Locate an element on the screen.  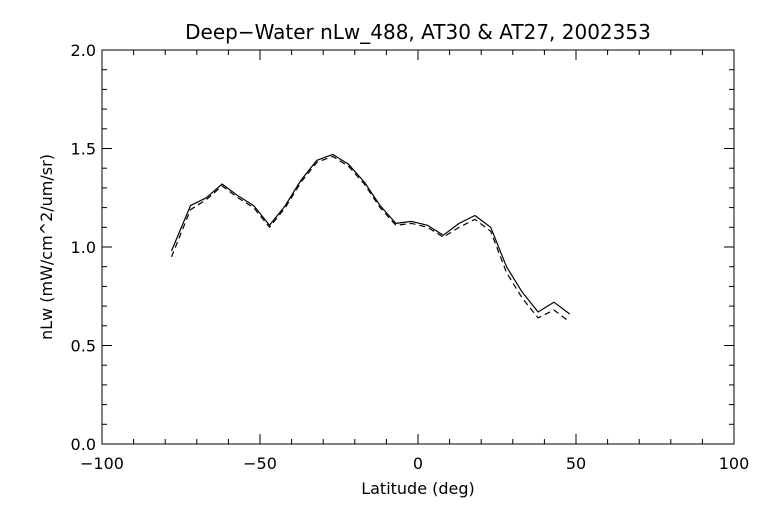
x-tick-label: 50 is located at coordinates (576, 463).